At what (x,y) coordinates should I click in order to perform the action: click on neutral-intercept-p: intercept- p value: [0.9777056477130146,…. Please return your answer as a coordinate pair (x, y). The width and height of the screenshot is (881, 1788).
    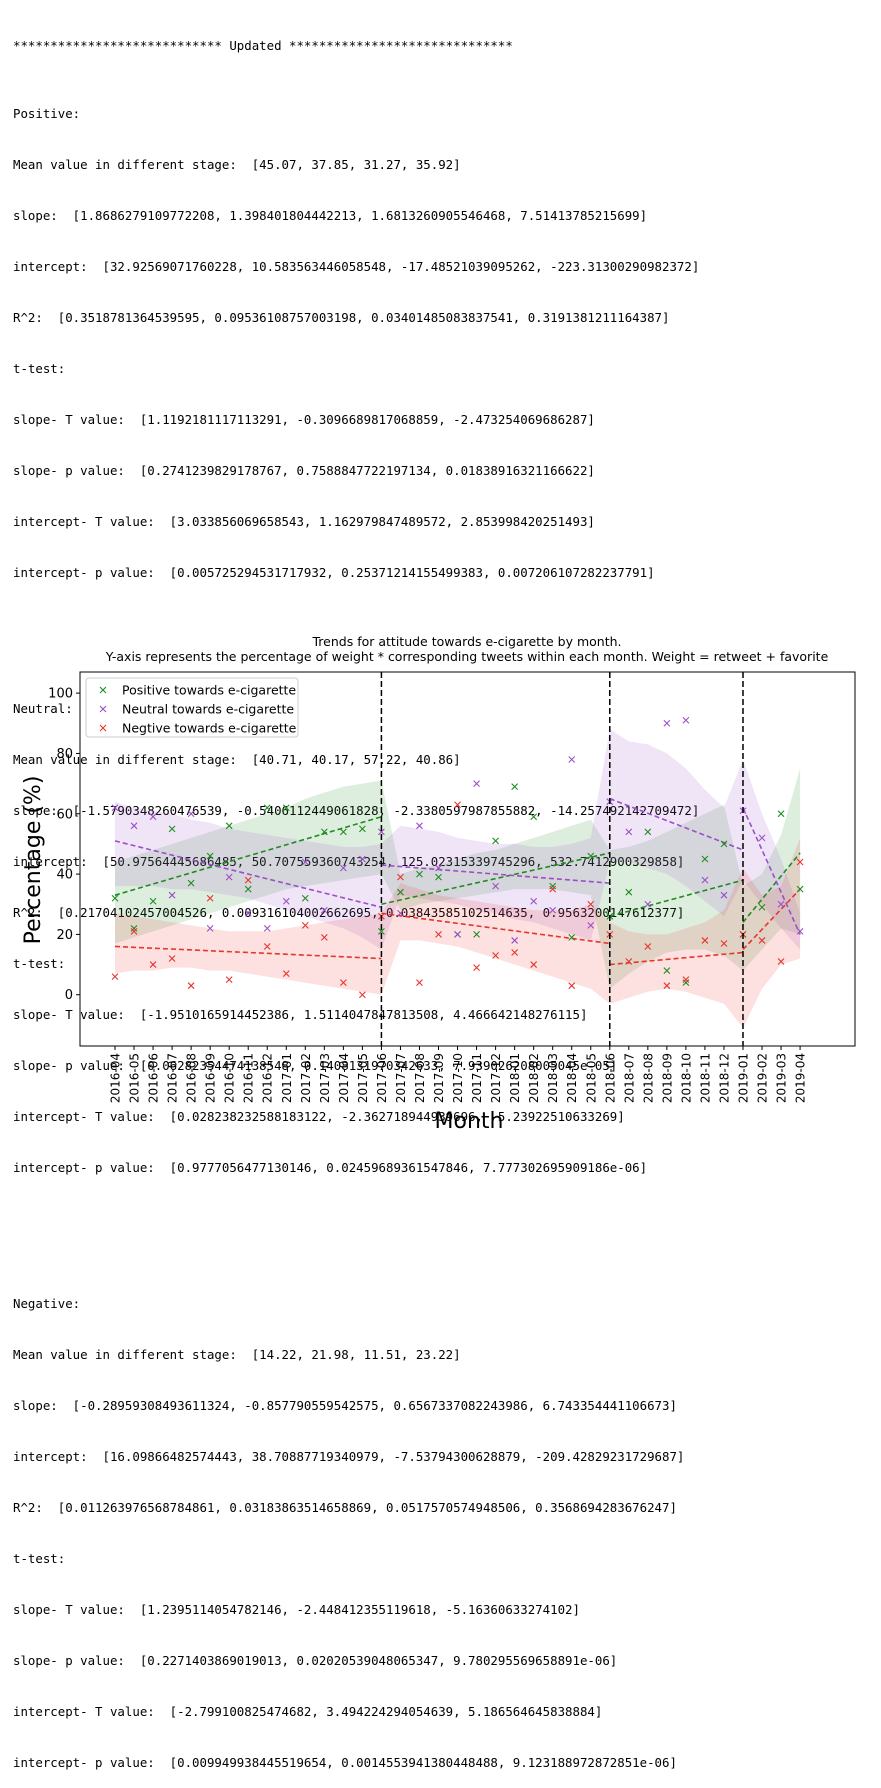
    Looking at the image, I should click on (330, 1167).